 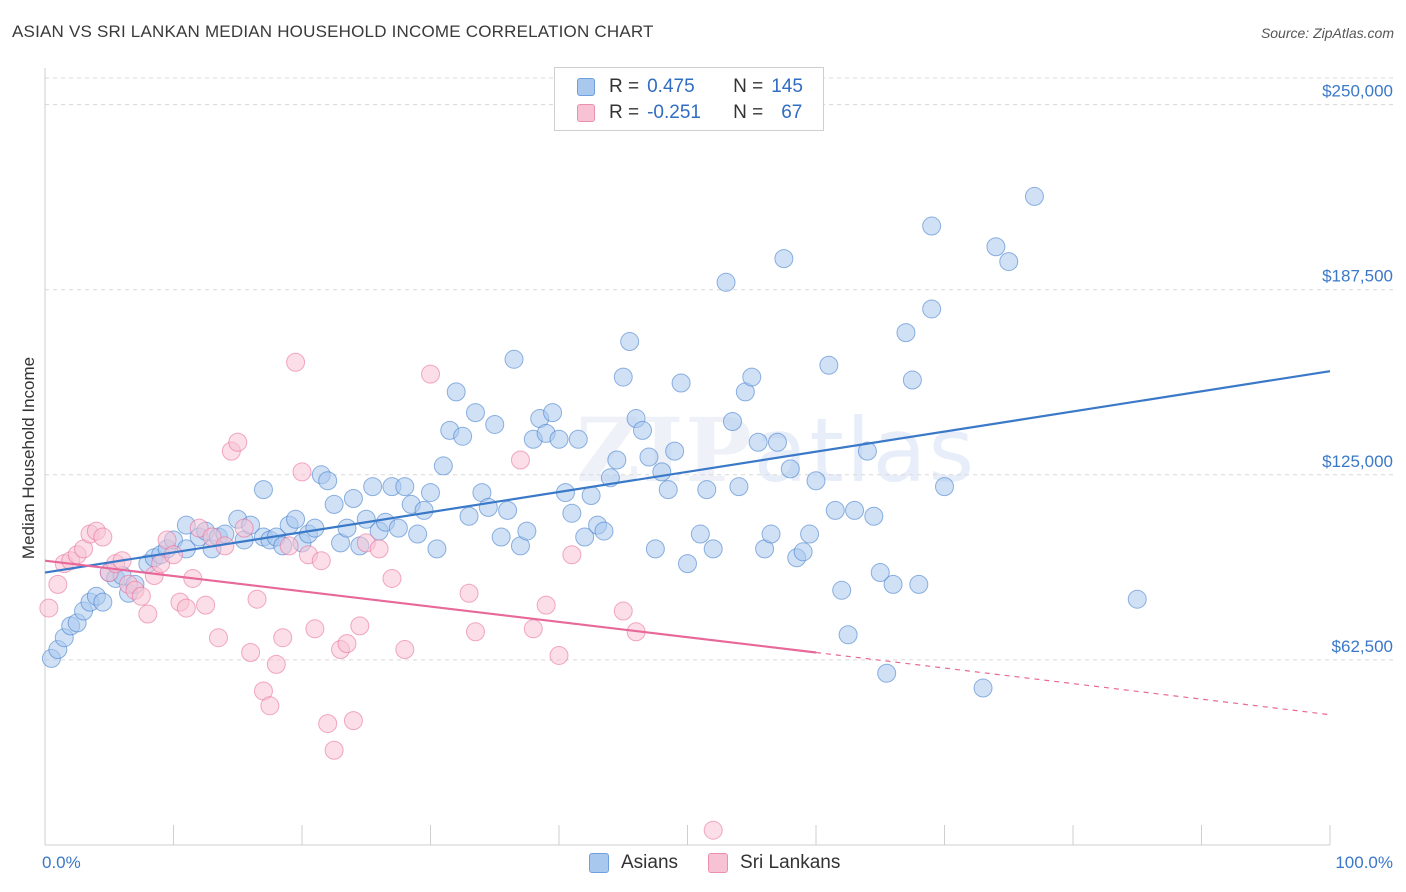 I want to click on legend-swatch-asians, so click(x=586, y=87).